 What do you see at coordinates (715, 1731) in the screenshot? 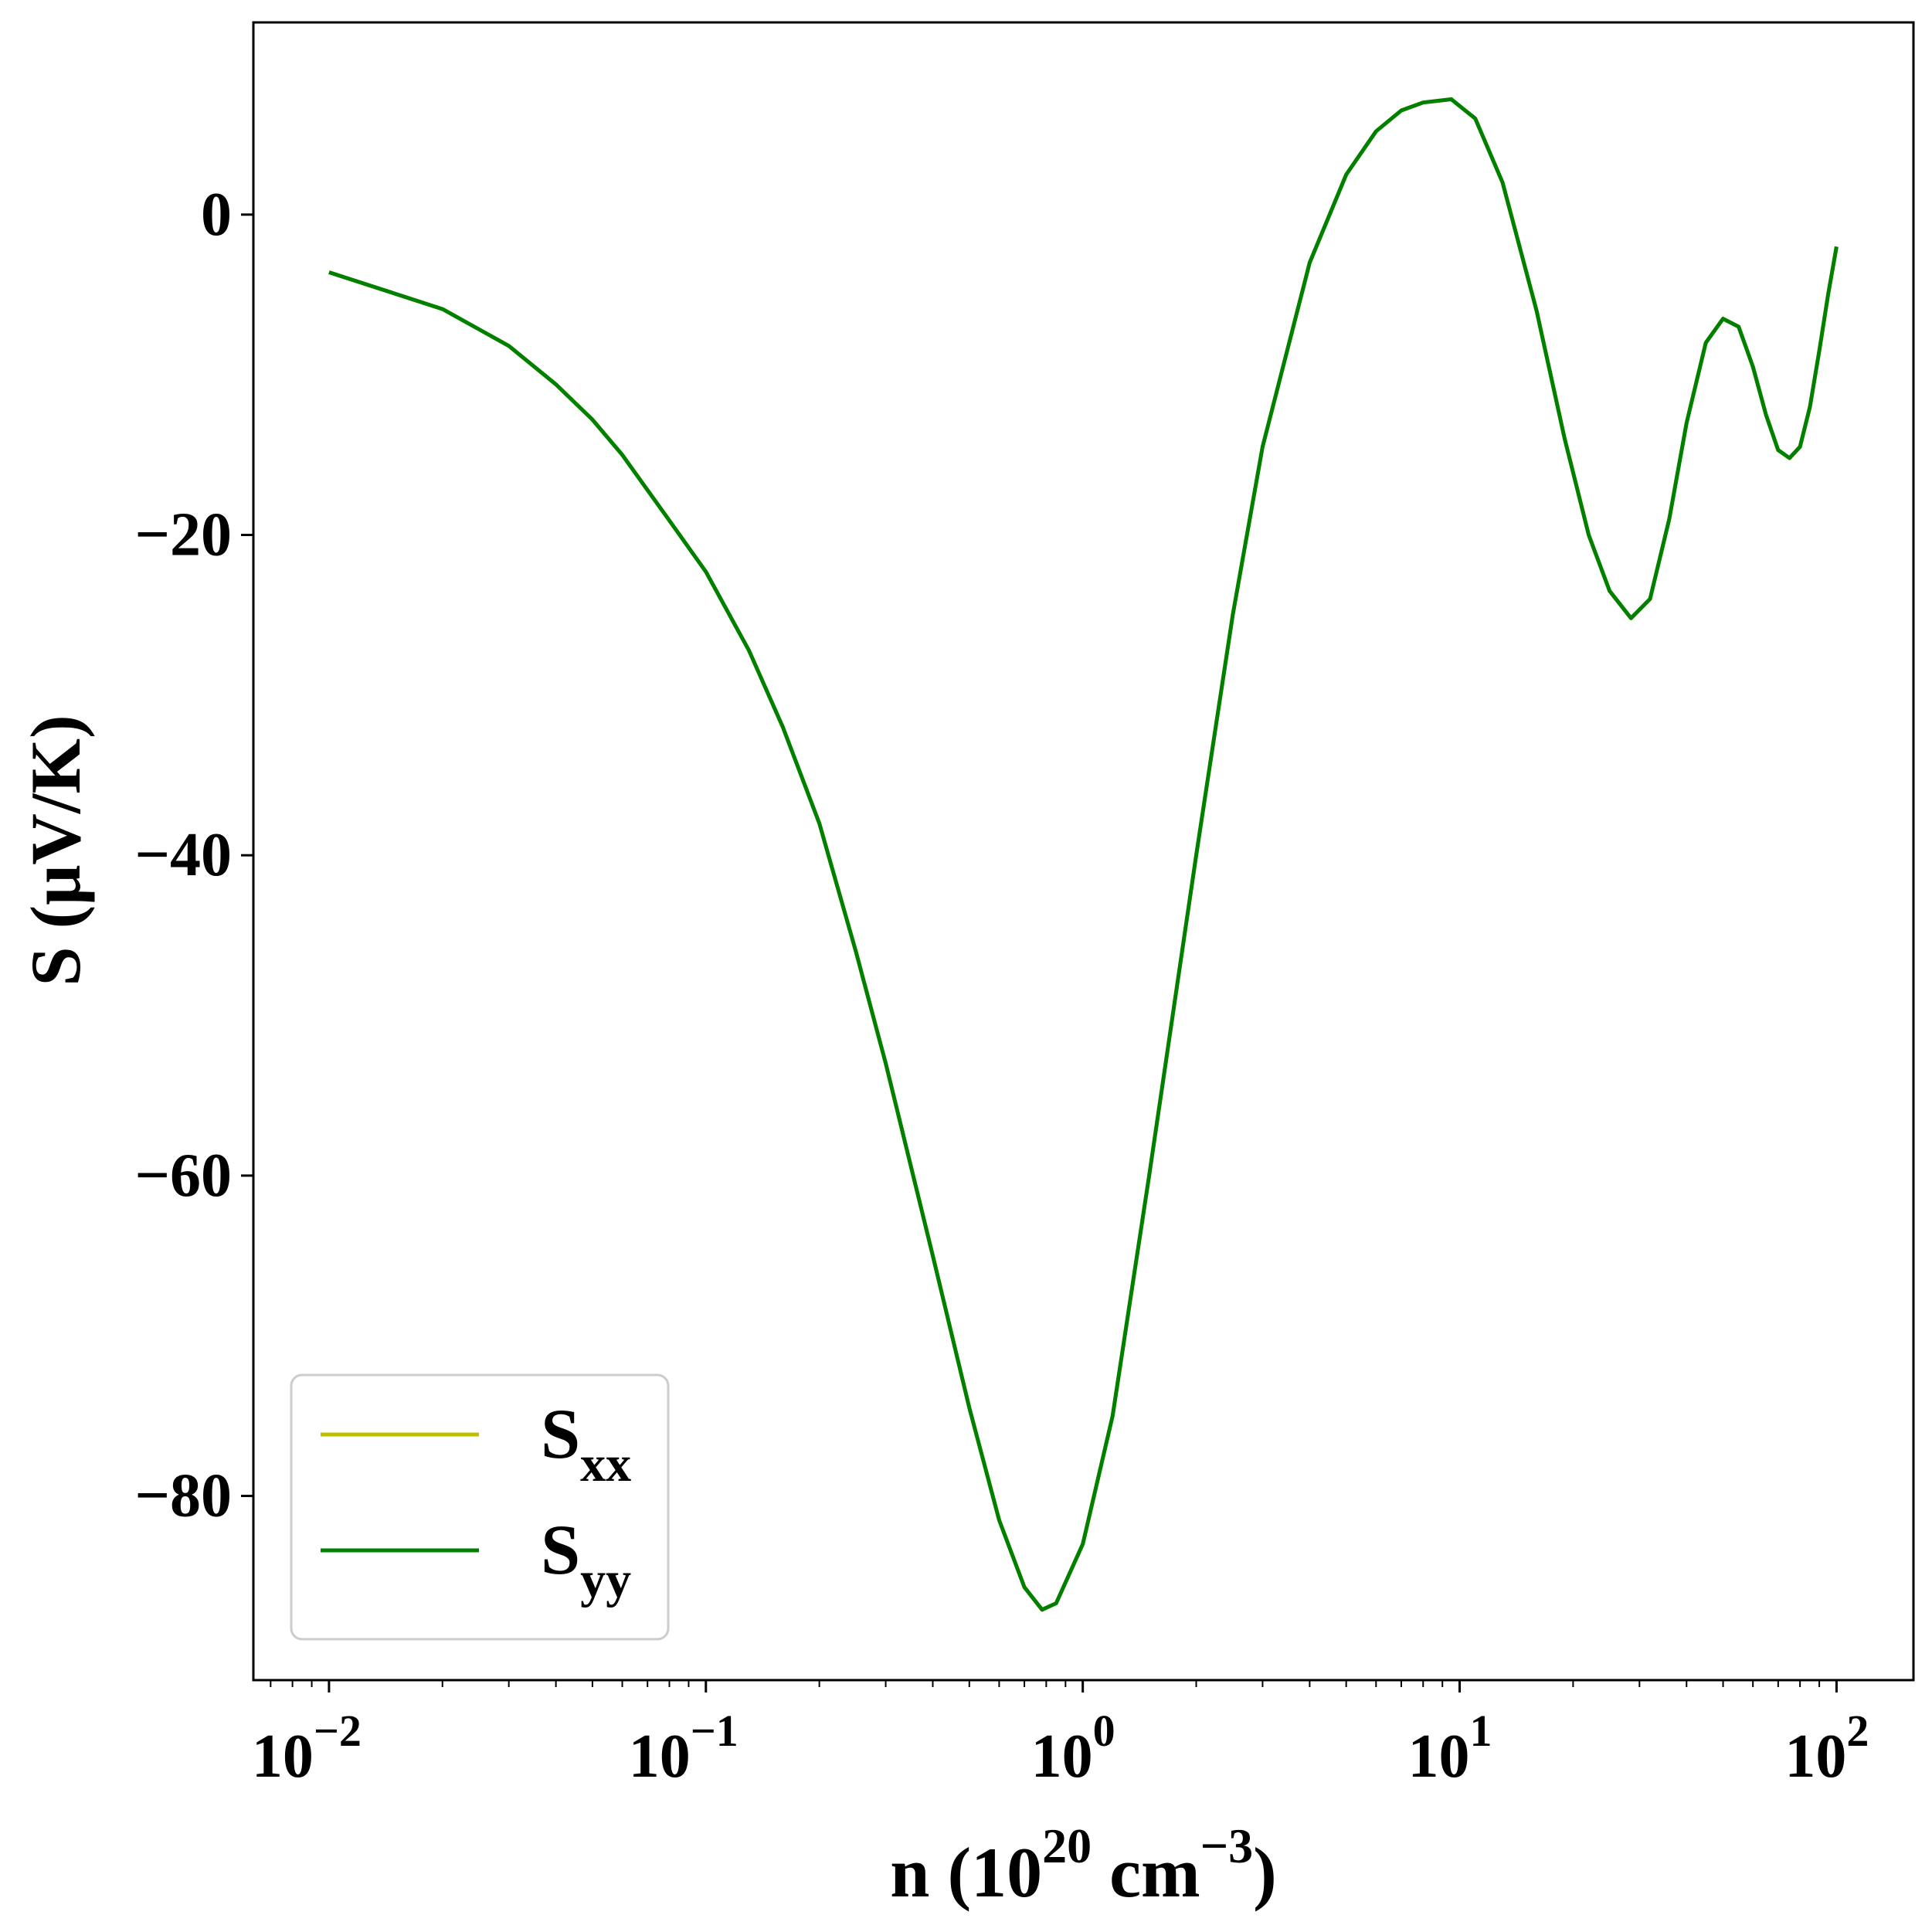
I see `x-tick-label-exponent: −1` at bounding box center [715, 1731].